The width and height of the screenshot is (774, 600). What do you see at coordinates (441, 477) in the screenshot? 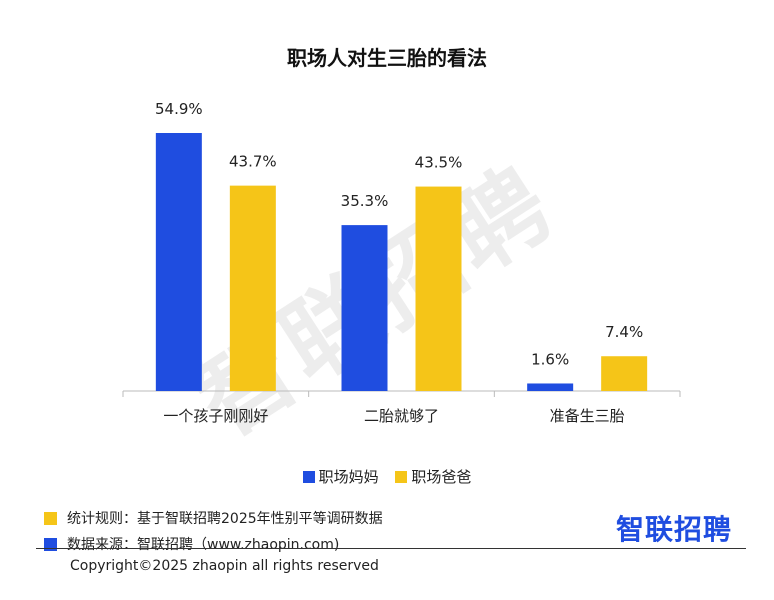
I see `legend-label-fathers: 职场爸爸` at bounding box center [441, 477].